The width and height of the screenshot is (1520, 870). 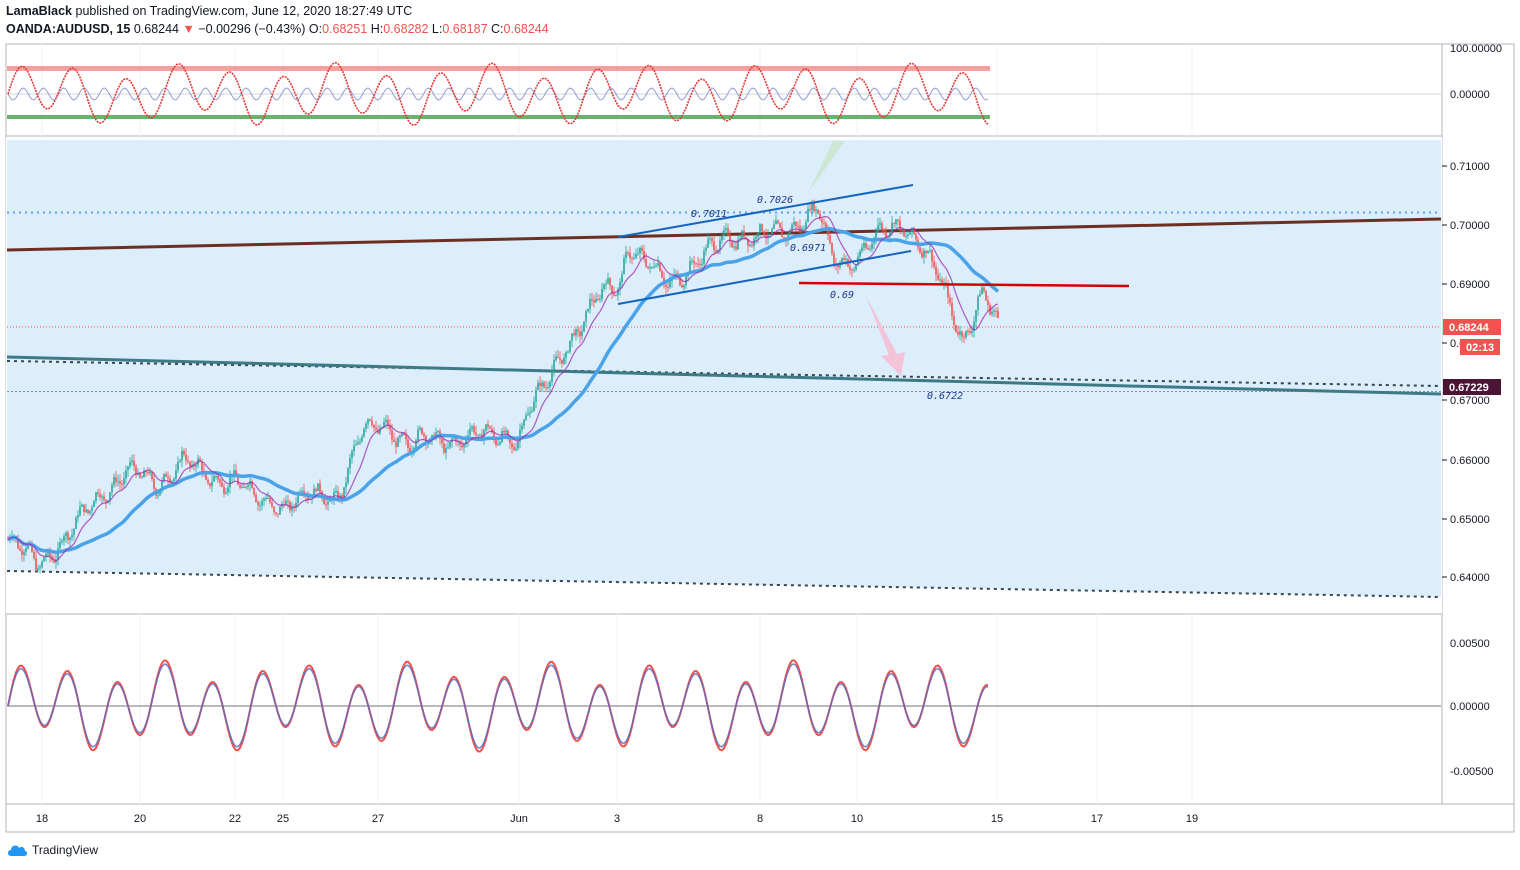 What do you see at coordinates (498, 94) in the screenshot?
I see `osc-top-signal` at bounding box center [498, 94].